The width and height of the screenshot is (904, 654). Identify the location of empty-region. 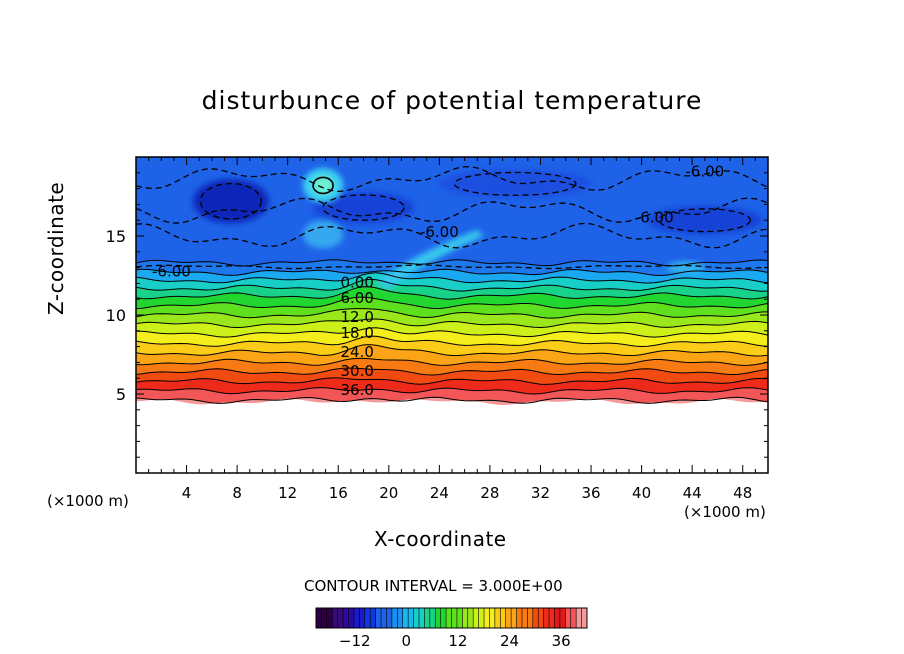
(452, 435).